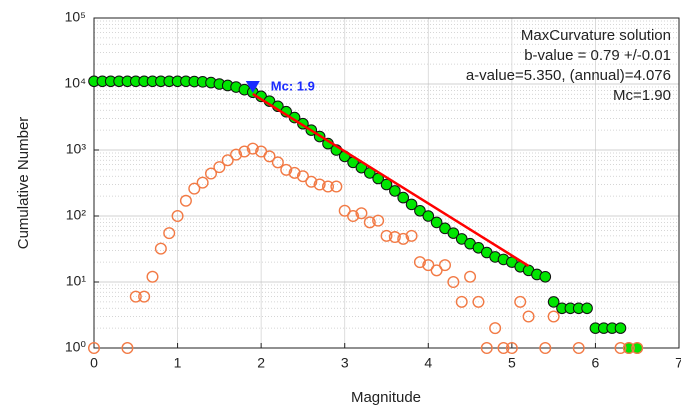 Image resolution: width=681 pixels, height=415 pixels. I want to click on y-axis-label: Cumulative Number, so click(23, 183).